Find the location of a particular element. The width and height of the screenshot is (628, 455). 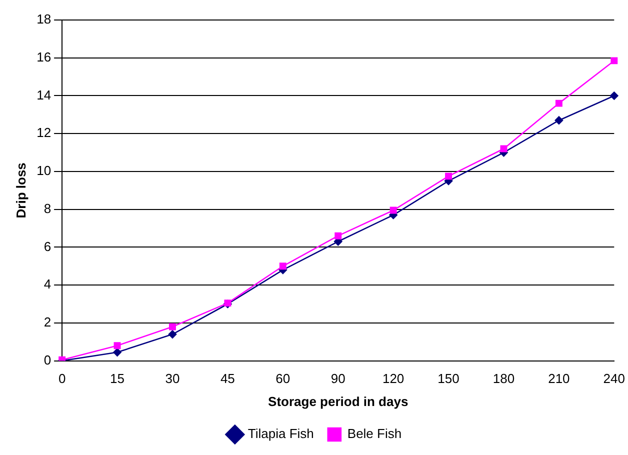

legend-label: Tilapia Fish is located at coordinates (281, 434).